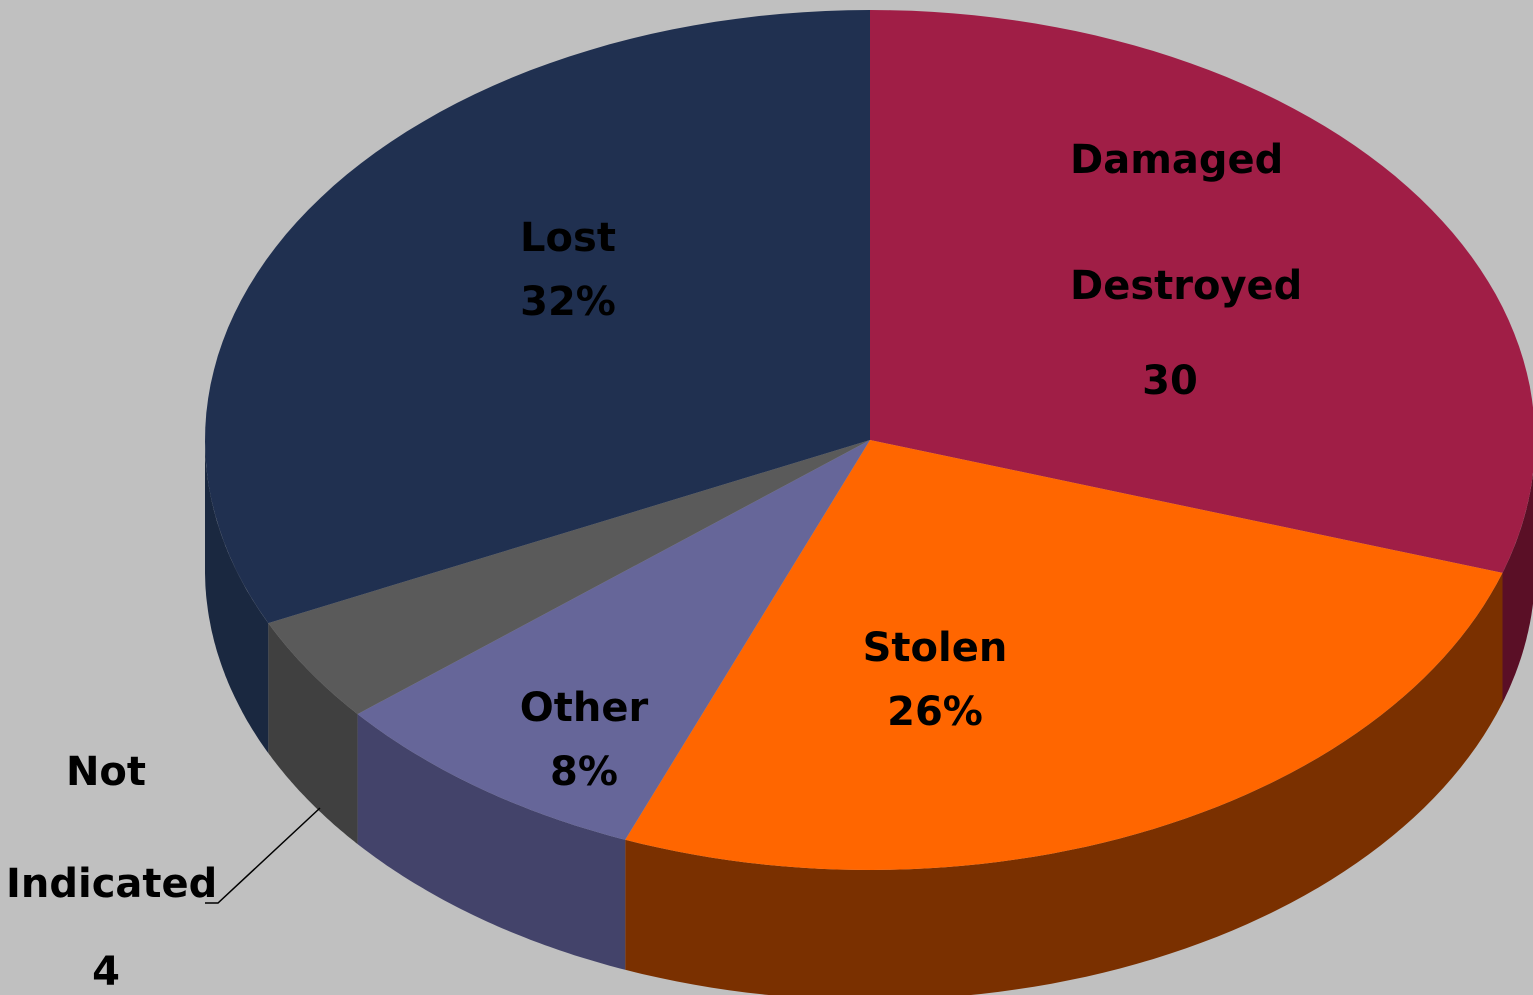 The height and width of the screenshot is (995, 1533). Describe the element at coordinates (935, 712) in the screenshot. I see `value-label: 26%` at that location.